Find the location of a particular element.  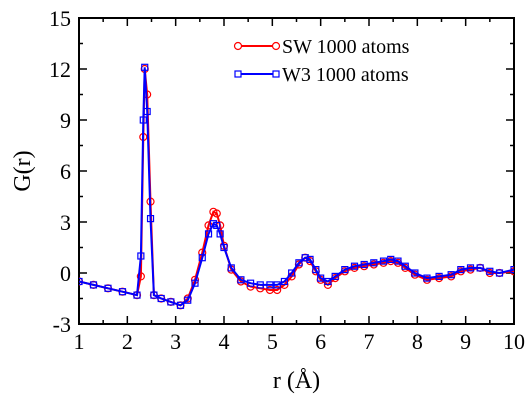

legend-label: W3 1000 atoms is located at coordinates (345, 75).